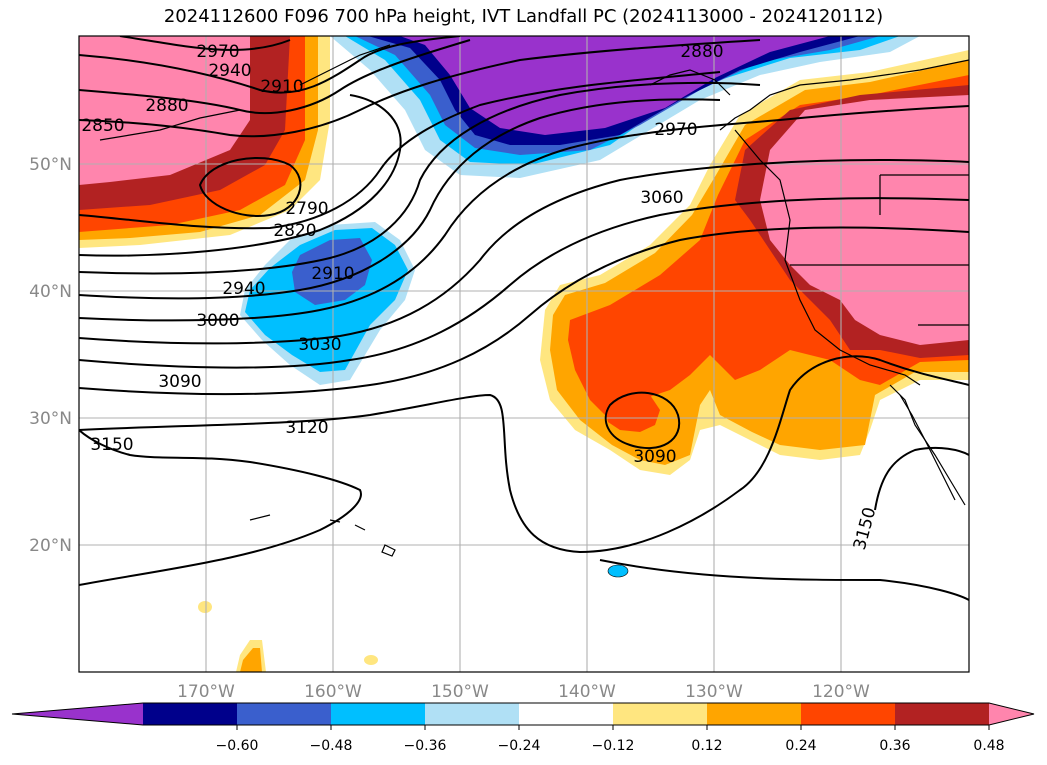 The height and width of the screenshot is (765, 1047). Describe the element at coordinates (306, 209) in the screenshot. I see `contour-label: 2790` at that location.